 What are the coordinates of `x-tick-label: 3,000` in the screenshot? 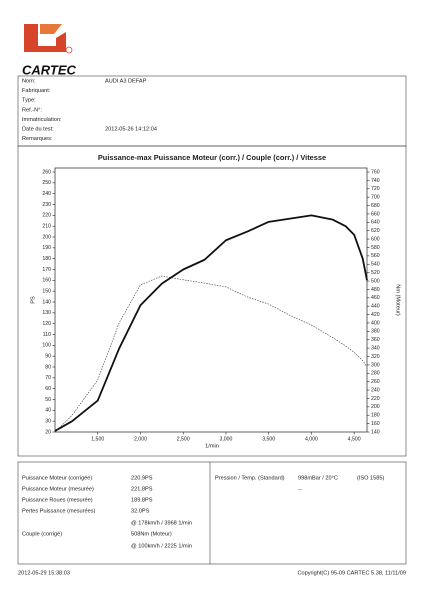 It's located at (225, 439).